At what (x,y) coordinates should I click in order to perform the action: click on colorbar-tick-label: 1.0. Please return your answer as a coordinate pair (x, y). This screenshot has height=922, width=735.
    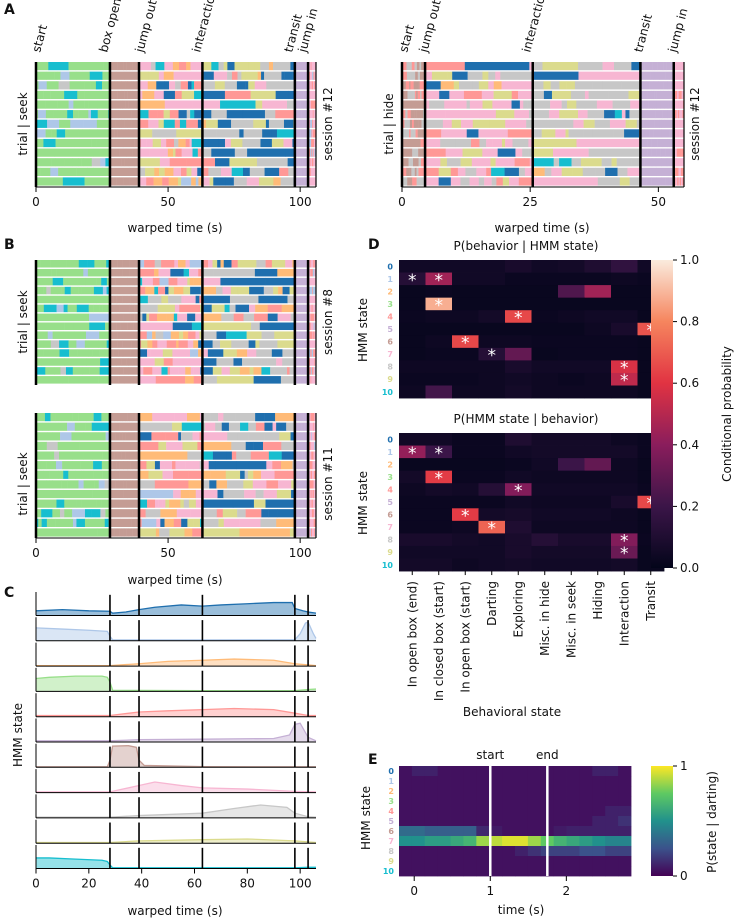
    Looking at the image, I should click on (689, 260).